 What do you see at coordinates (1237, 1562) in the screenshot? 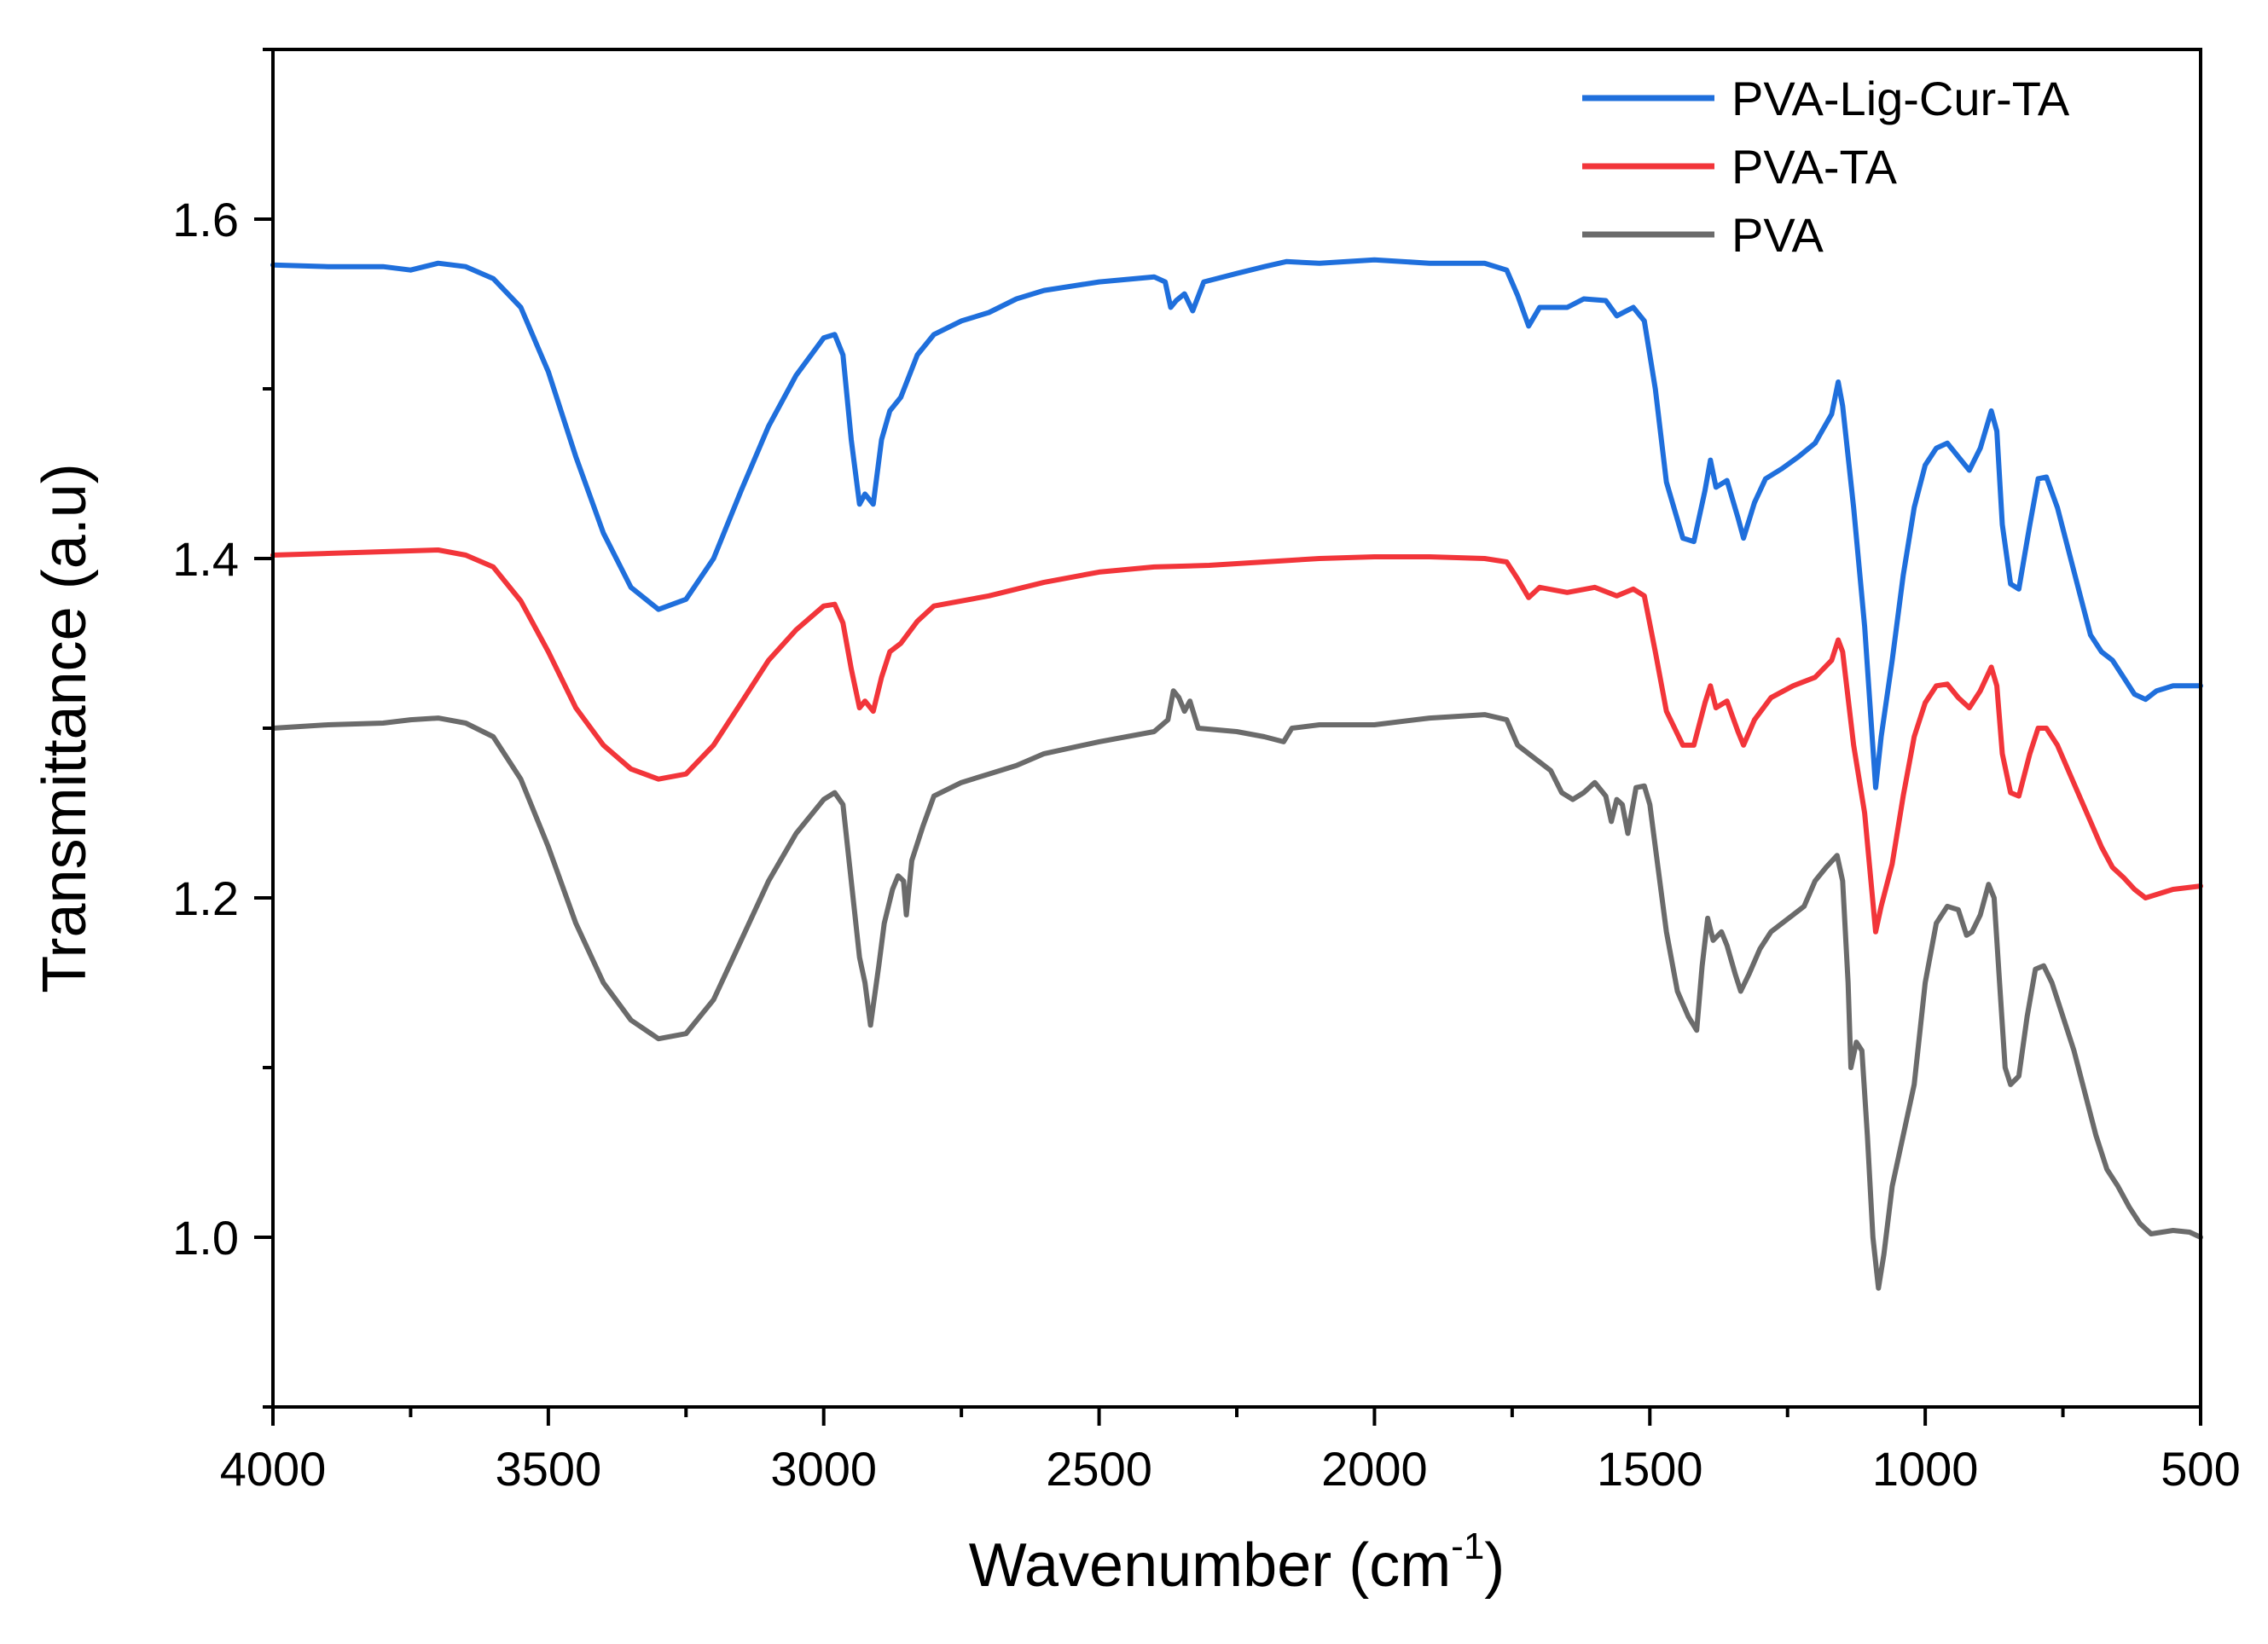
I see `x-axis-title: Wavenumber (cm-1)` at bounding box center [1237, 1562].